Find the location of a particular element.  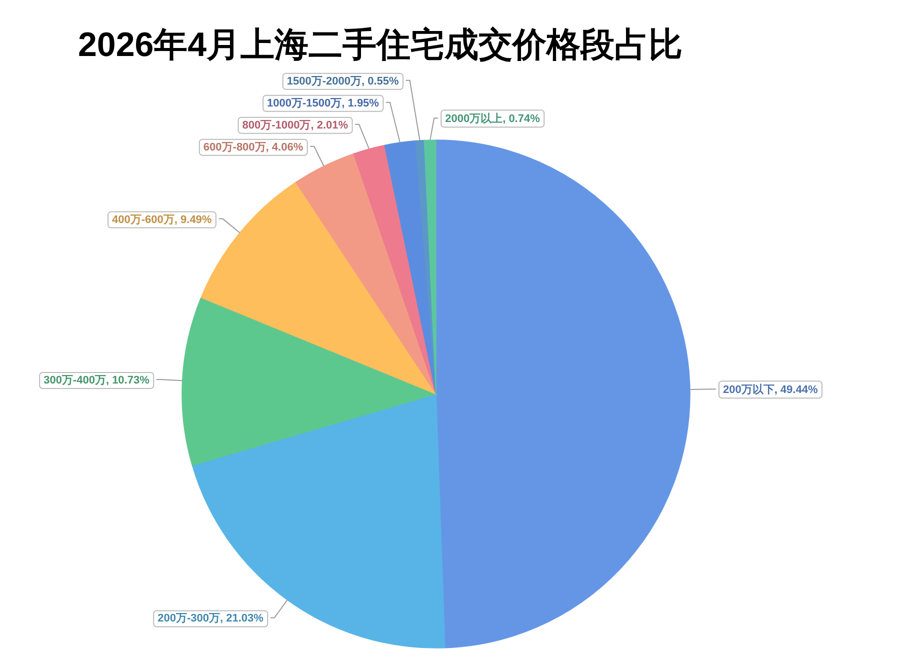

slice-label: 200万以下 is located at coordinates (748, 389).